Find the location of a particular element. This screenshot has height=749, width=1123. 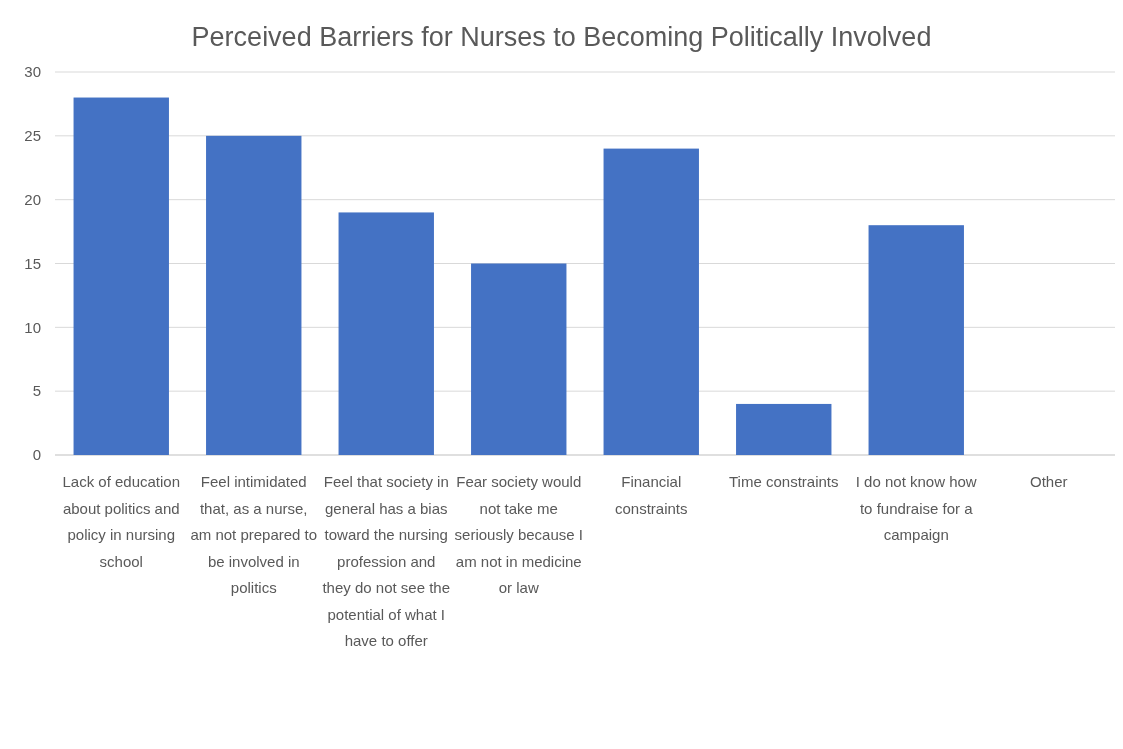

y-tick-label: 30 is located at coordinates (32, 72).